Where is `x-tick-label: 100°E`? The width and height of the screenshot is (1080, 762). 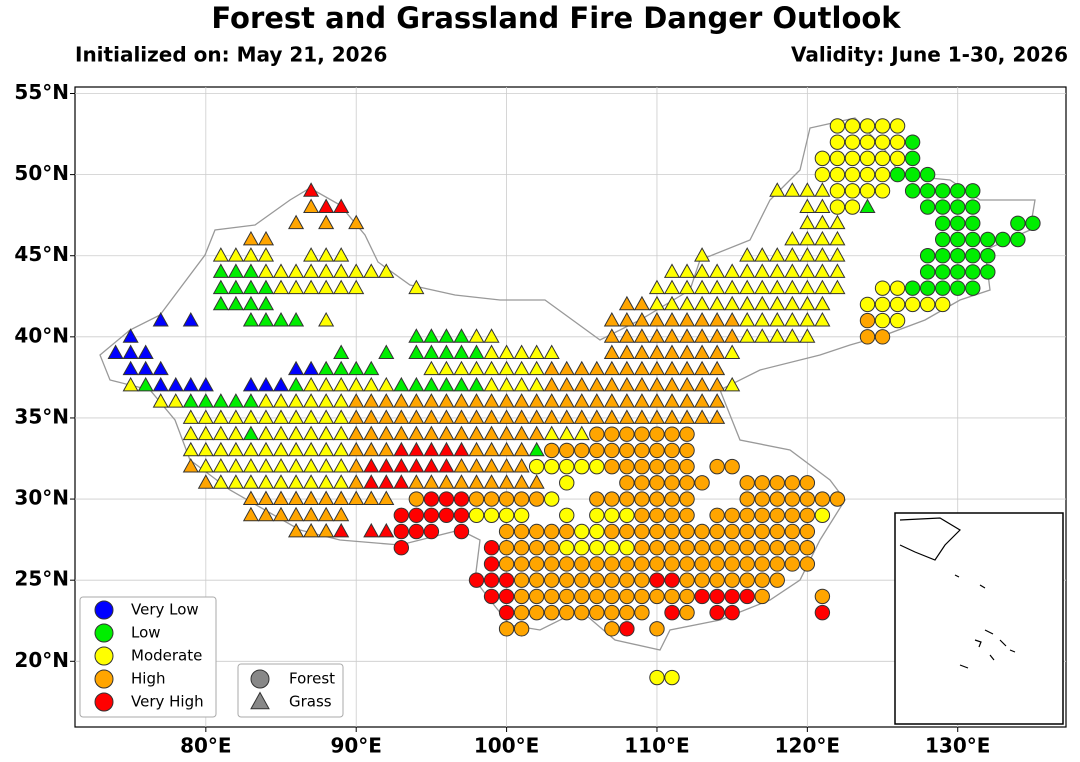
x-tick-label: 100°E is located at coordinates (506, 746).